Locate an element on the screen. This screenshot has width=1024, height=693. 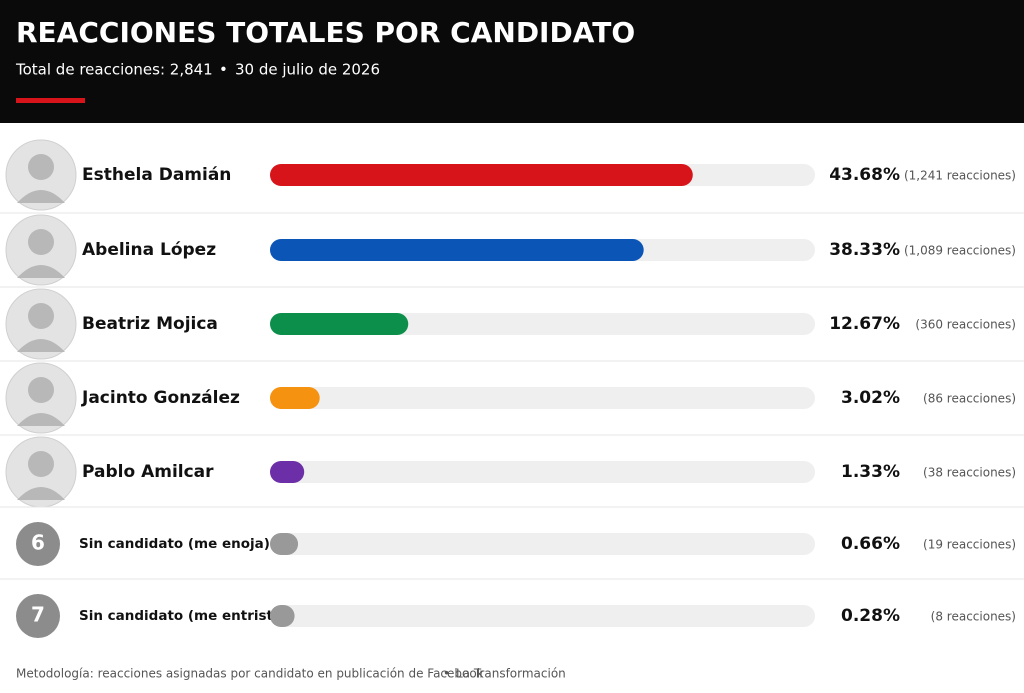
rank-label: 6 is located at coordinates (38, 543).